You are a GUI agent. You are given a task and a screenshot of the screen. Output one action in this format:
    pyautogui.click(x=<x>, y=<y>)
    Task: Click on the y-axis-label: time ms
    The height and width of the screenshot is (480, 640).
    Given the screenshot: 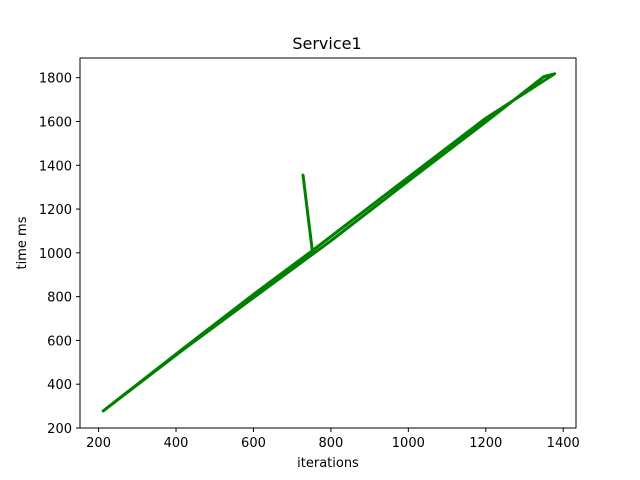 What is the action you would take?
    pyautogui.click(x=22, y=242)
    